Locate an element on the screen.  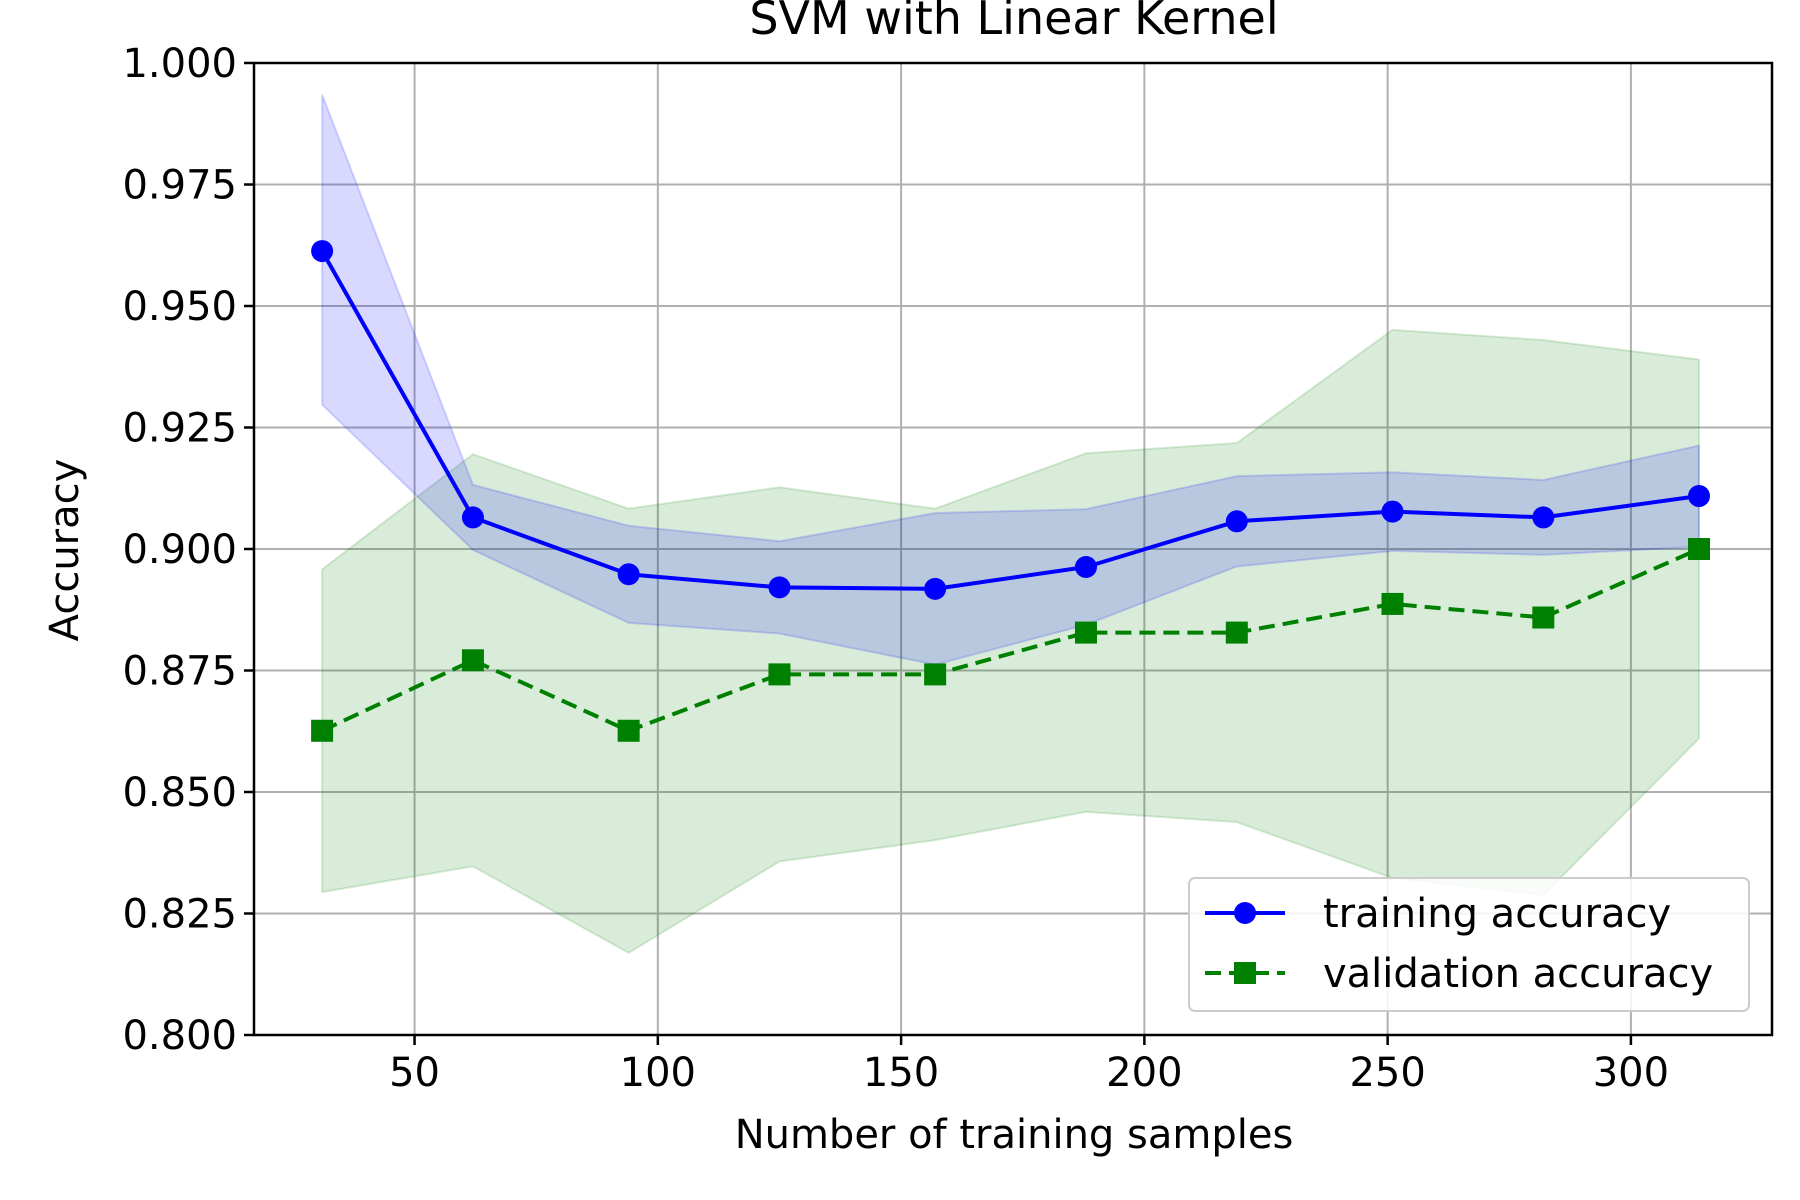
y-tick-label: 0.800 is located at coordinates (179, 1036).